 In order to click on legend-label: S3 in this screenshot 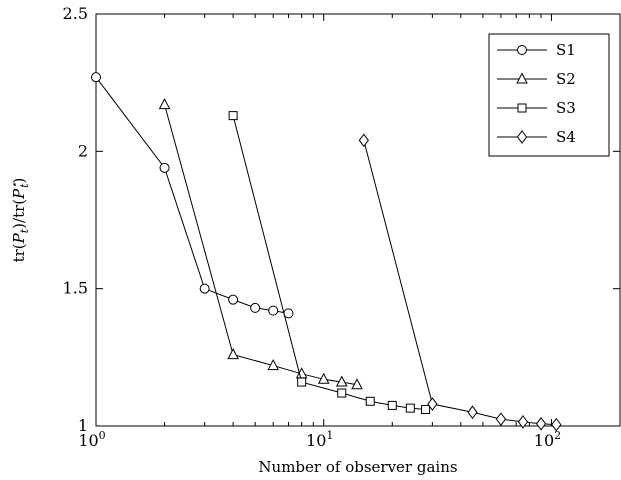, I will do `click(566, 108)`.